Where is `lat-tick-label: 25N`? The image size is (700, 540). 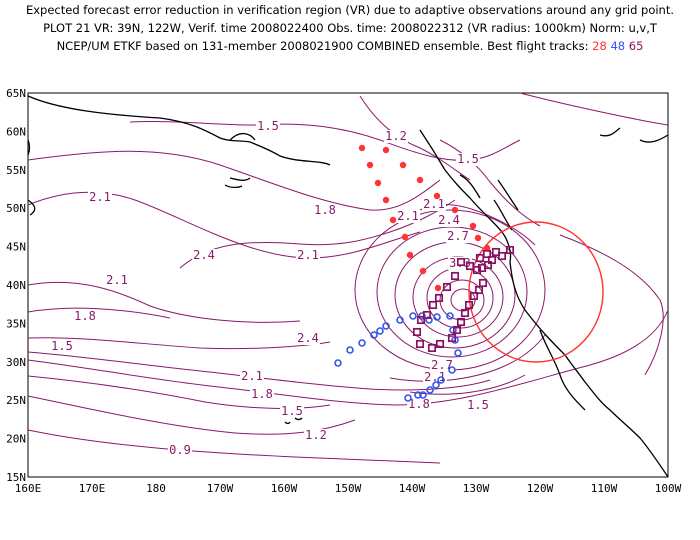 lat-tick-label: 25N is located at coordinates (16, 400).